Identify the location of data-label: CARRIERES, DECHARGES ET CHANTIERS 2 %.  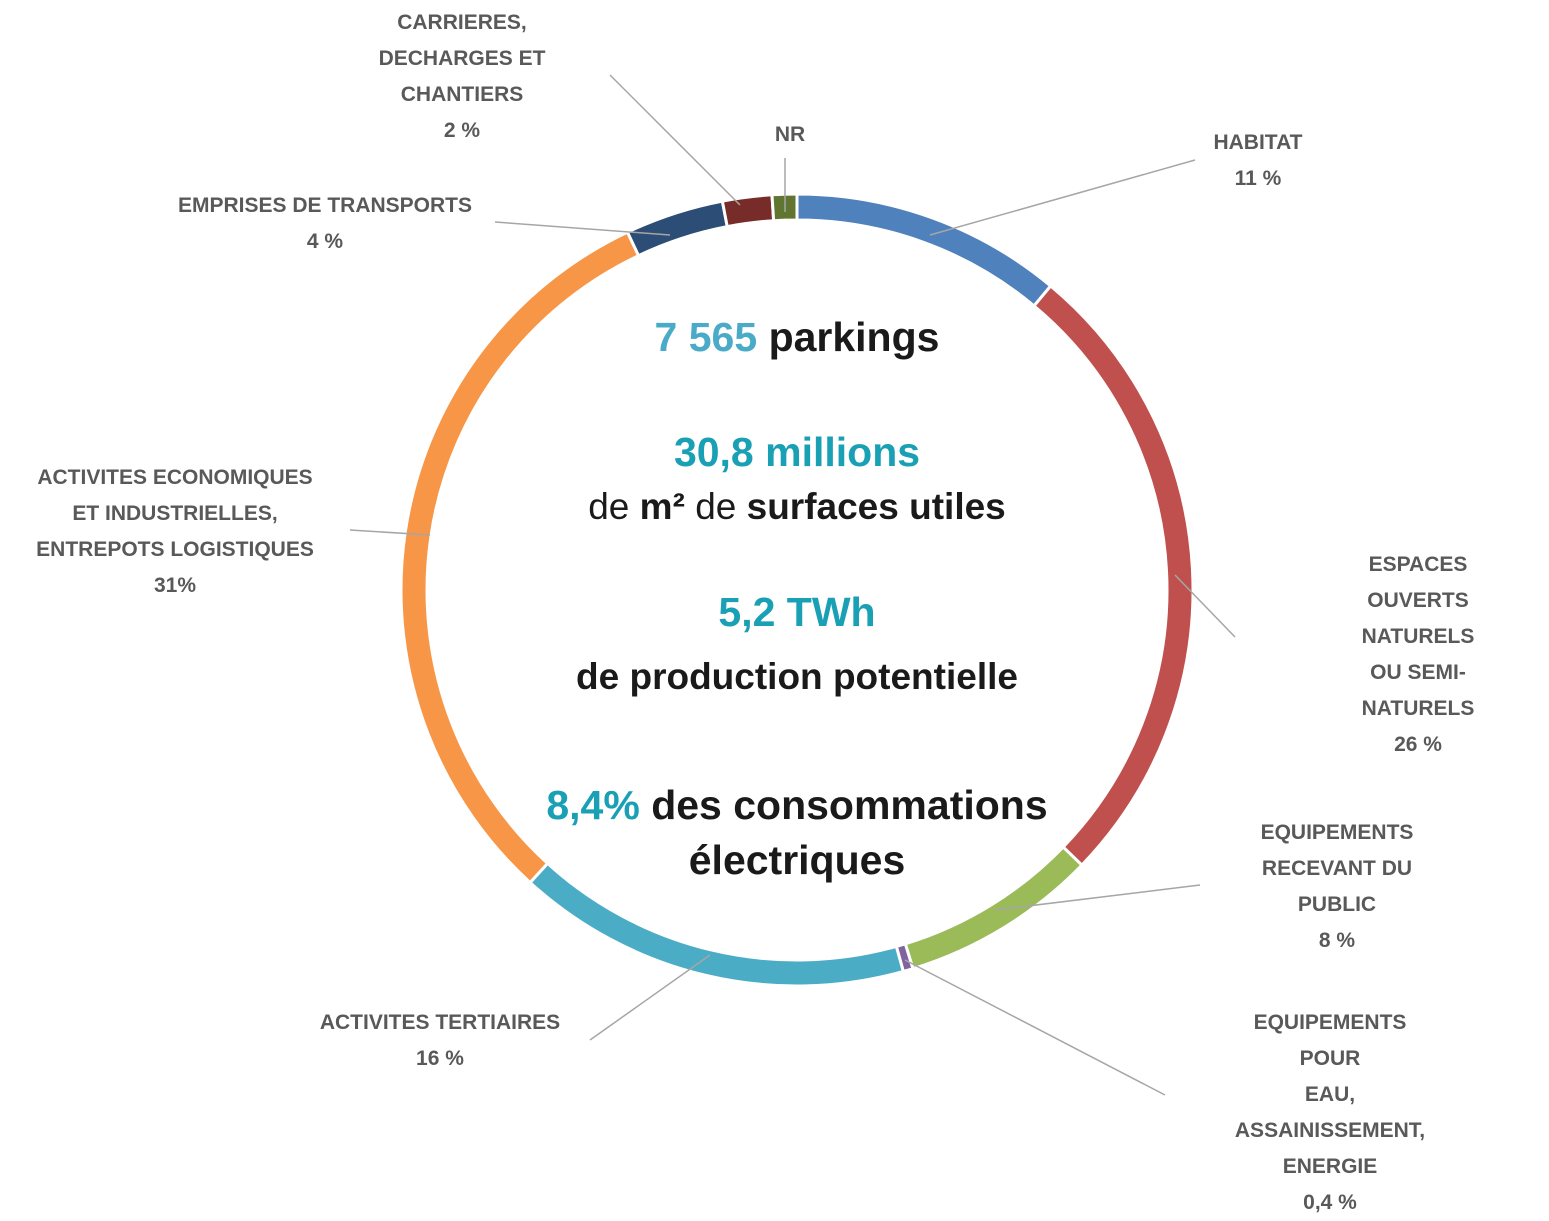
(462, 77).